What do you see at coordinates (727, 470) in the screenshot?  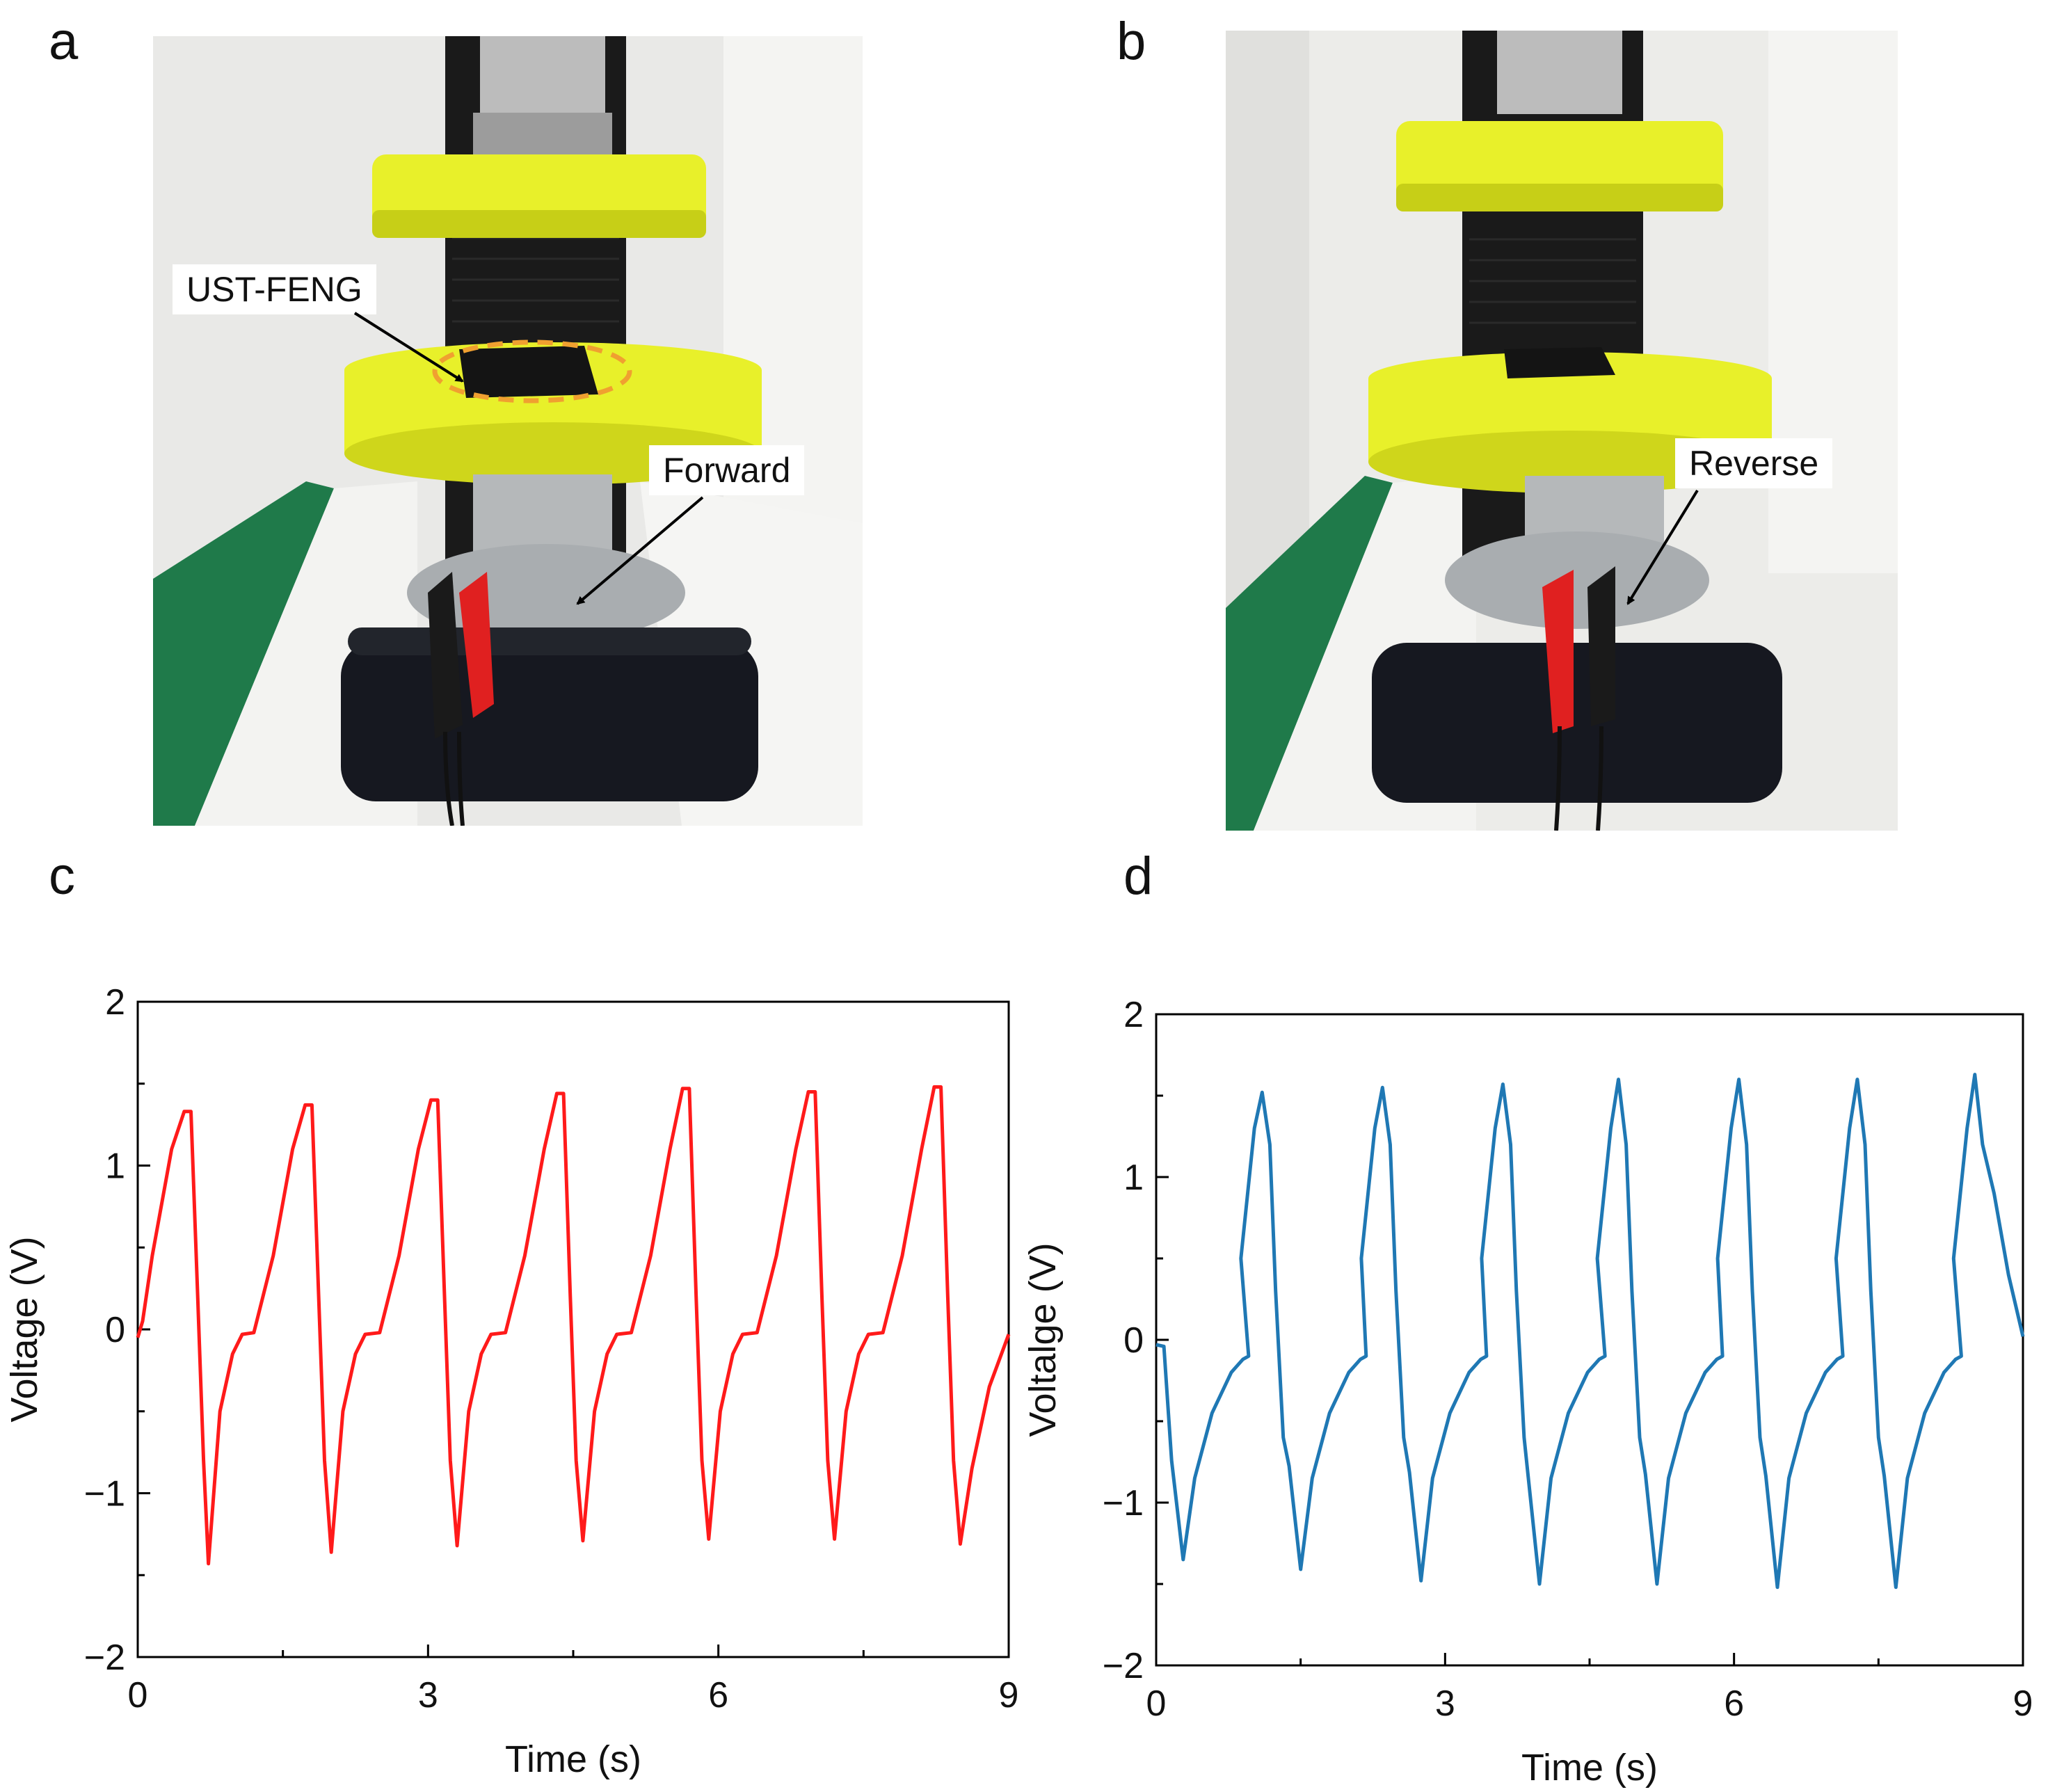 I see `callout-forward: Forward` at bounding box center [727, 470].